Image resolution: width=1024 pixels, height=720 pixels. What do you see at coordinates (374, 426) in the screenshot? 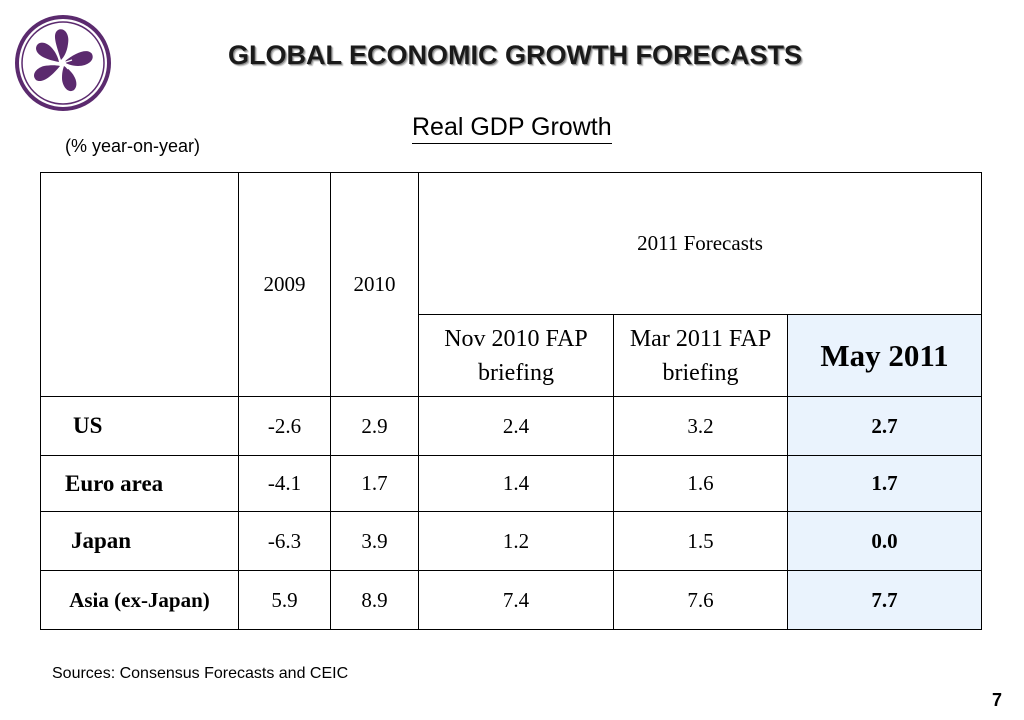
I see `cell-2010: 2.9` at bounding box center [374, 426].